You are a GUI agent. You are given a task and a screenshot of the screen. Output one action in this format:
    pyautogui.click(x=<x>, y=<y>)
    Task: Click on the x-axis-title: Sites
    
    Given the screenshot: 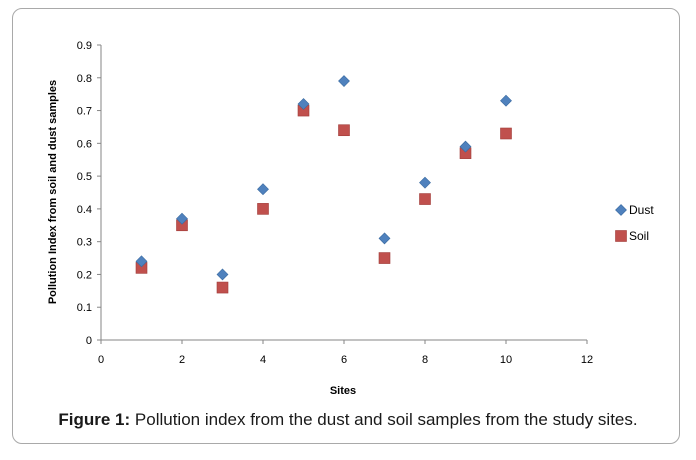 What is the action you would take?
    pyautogui.click(x=343, y=391)
    